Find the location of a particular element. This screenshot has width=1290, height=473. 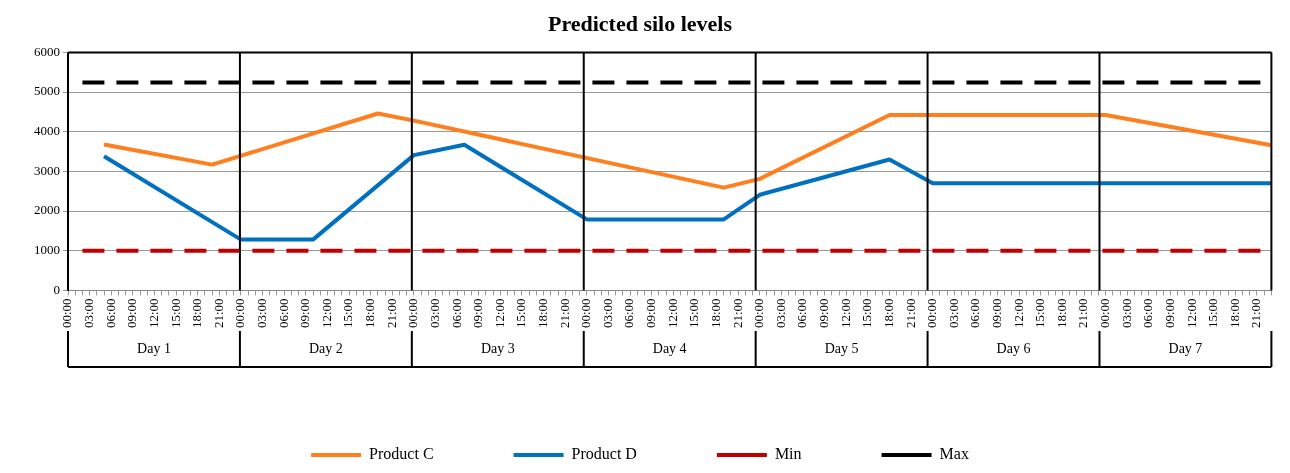

y-tick-label: 0 is located at coordinates (56, 289).